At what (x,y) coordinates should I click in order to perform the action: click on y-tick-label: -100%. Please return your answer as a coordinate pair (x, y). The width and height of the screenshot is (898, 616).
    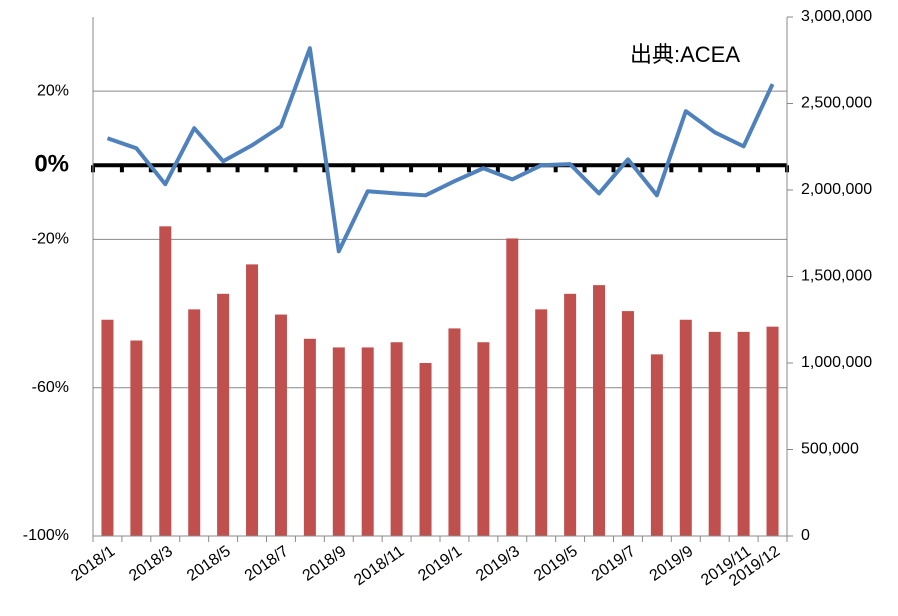
    Looking at the image, I should click on (46, 535).